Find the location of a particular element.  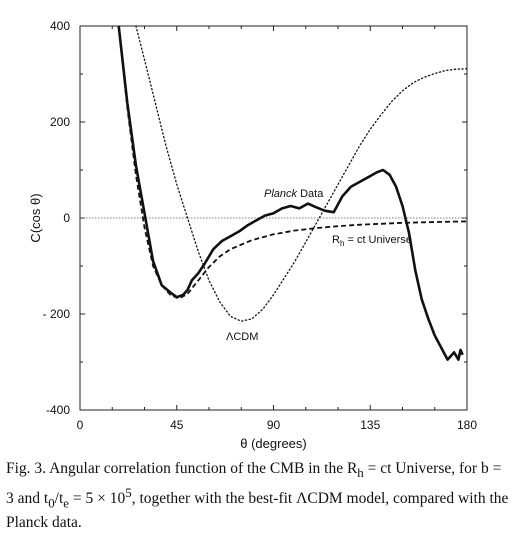

lcdm-annotation: ΛCDM is located at coordinates (242, 337).